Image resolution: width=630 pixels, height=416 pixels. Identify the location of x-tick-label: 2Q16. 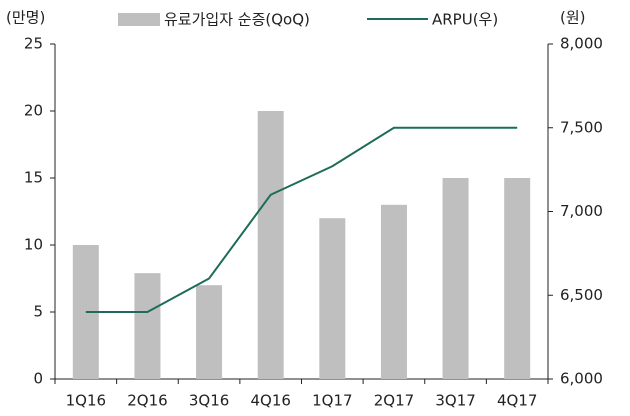
(147, 401).